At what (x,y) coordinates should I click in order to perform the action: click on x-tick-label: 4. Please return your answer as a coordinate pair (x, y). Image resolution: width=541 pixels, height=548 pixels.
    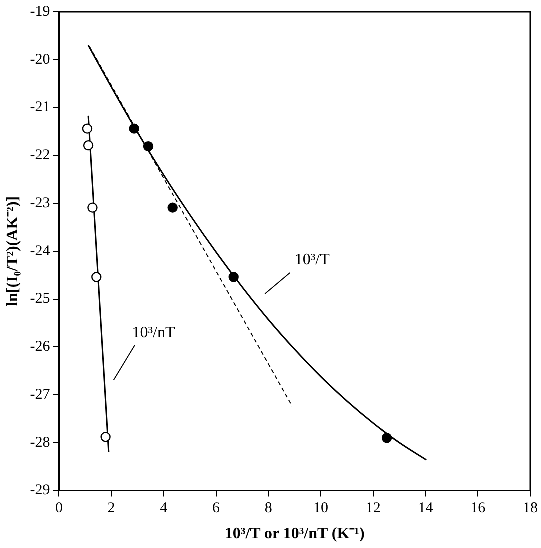
    Looking at the image, I should click on (164, 508).